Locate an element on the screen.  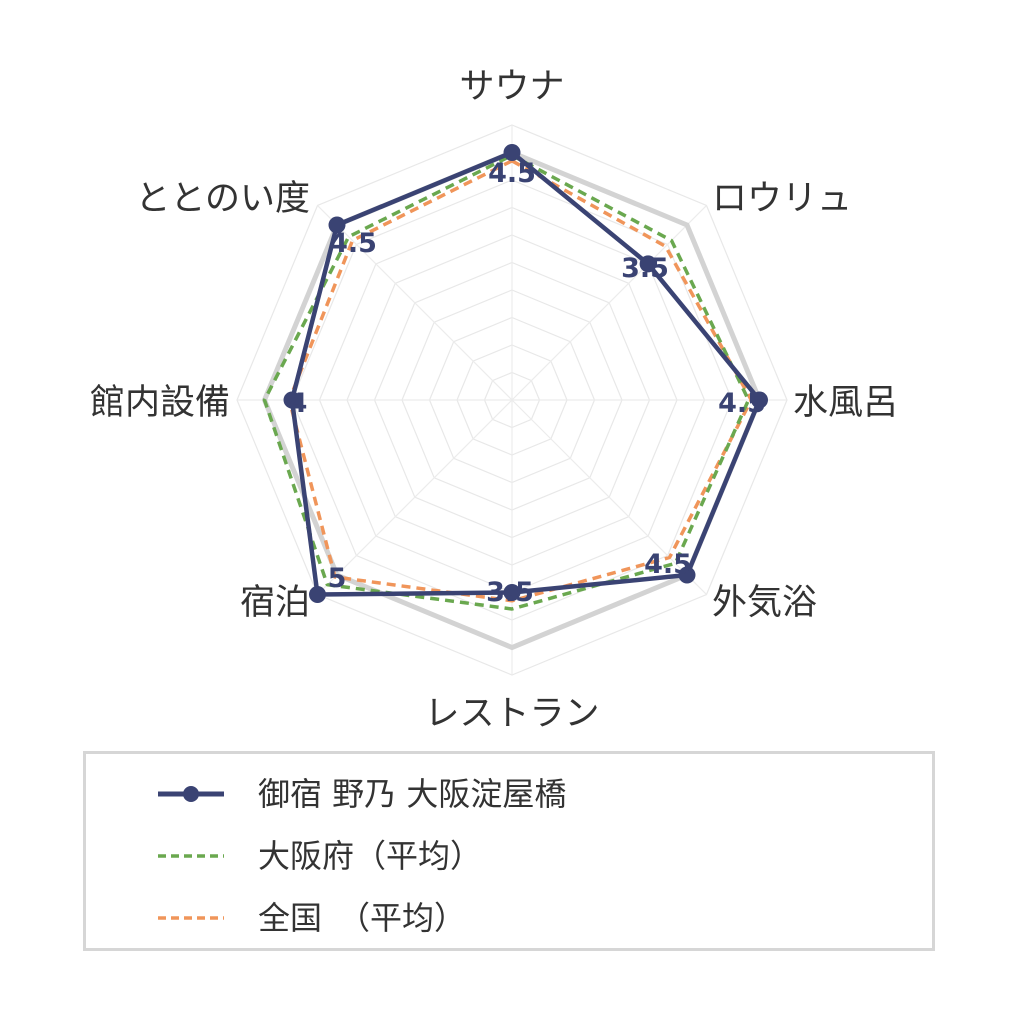
legend-swatch-osaka is located at coordinates (191, 856).